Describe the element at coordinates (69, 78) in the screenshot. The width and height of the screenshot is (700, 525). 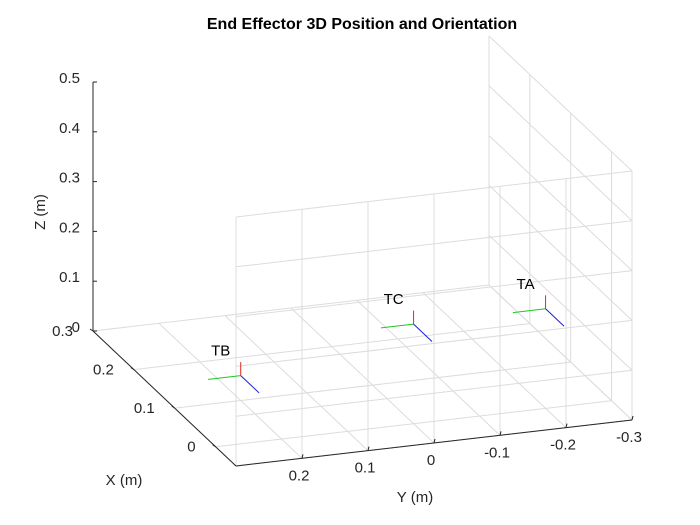
I see `z-tick-label: 0.5` at that location.